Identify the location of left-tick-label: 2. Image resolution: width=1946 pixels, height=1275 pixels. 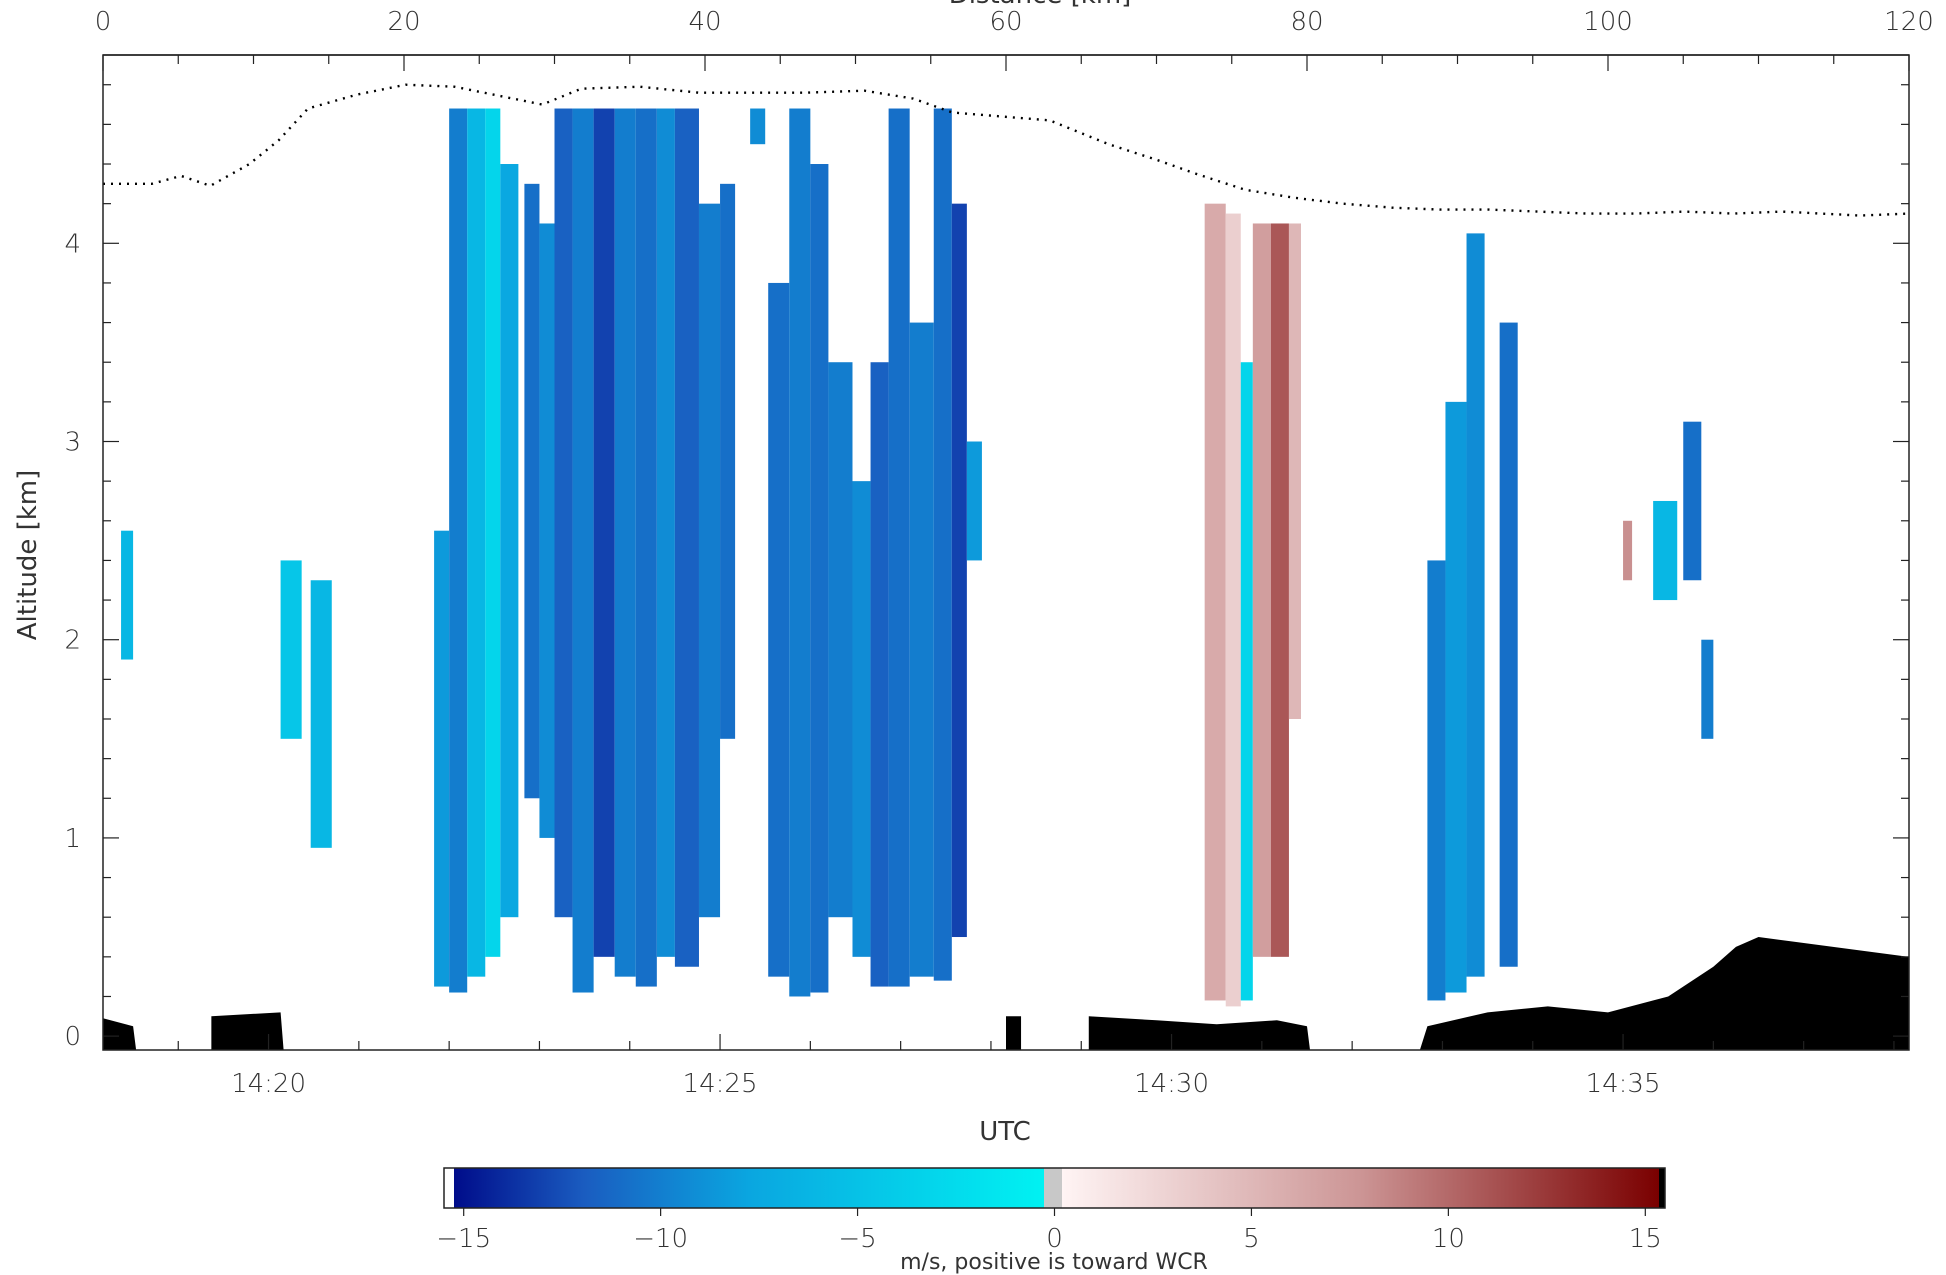
(72, 641).